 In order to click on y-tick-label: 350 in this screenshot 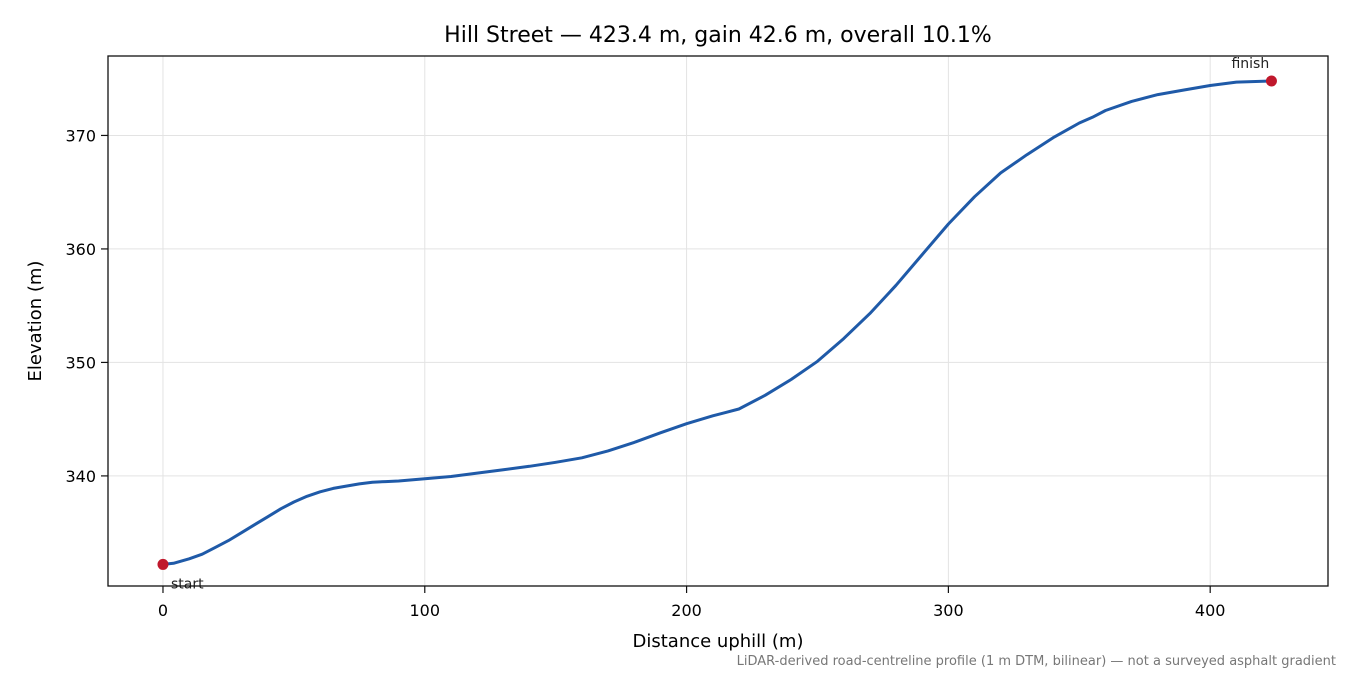, I will do `click(80, 362)`.